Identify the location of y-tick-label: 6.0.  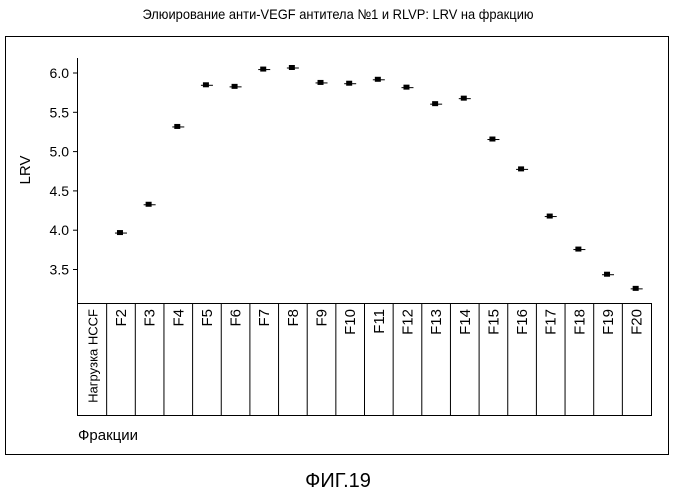
(60, 73).